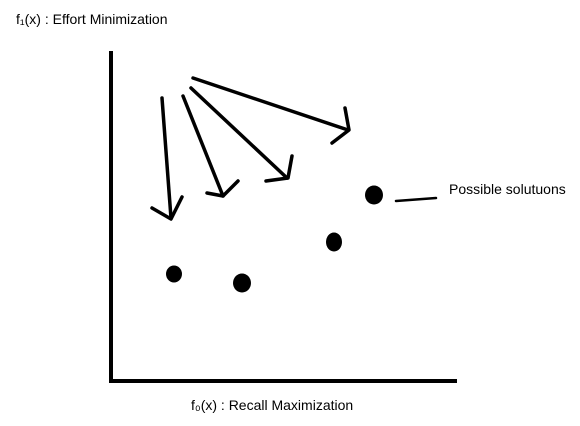  What do you see at coordinates (272, 405) in the screenshot?
I see `x-axis-label: f₀(x) : Recall Maximization` at bounding box center [272, 405].